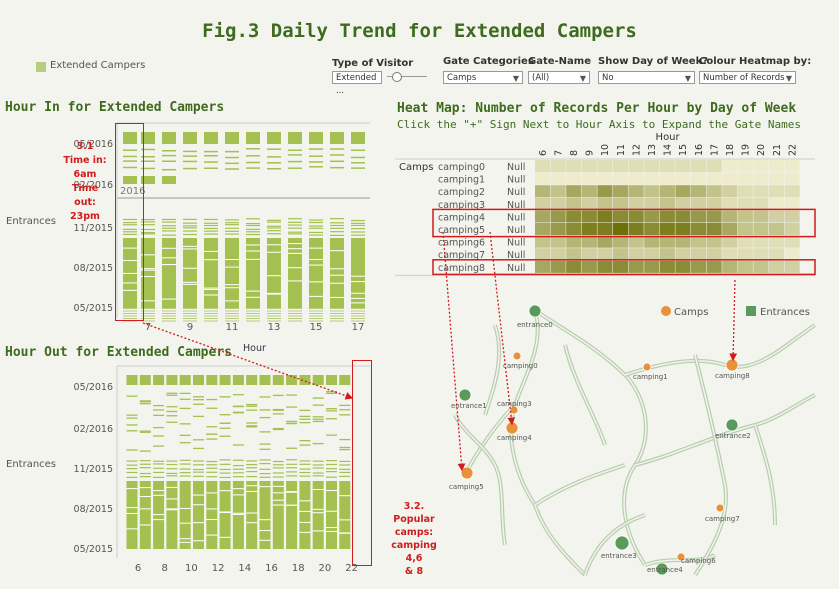 The image size is (839, 589). I want to click on map-node-label: entrance4, so click(665, 570).